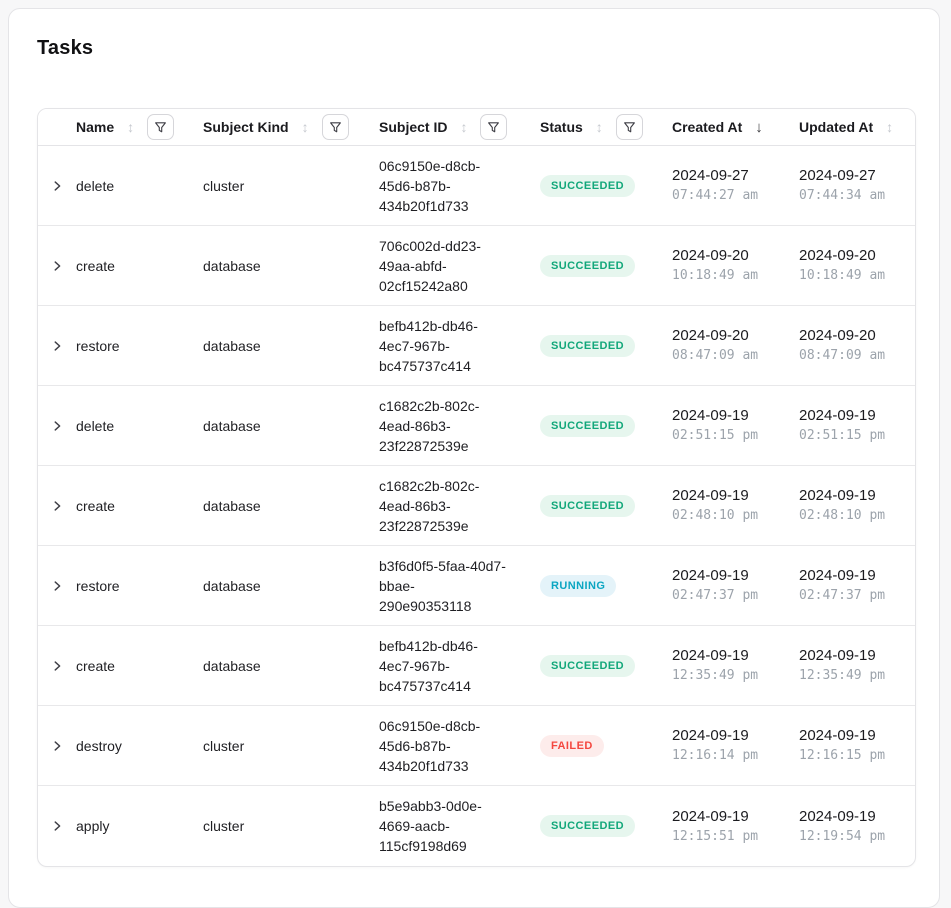 The height and width of the screenshot is (908, 951). I want to click on page-title: Tasks, so click(65, 48).